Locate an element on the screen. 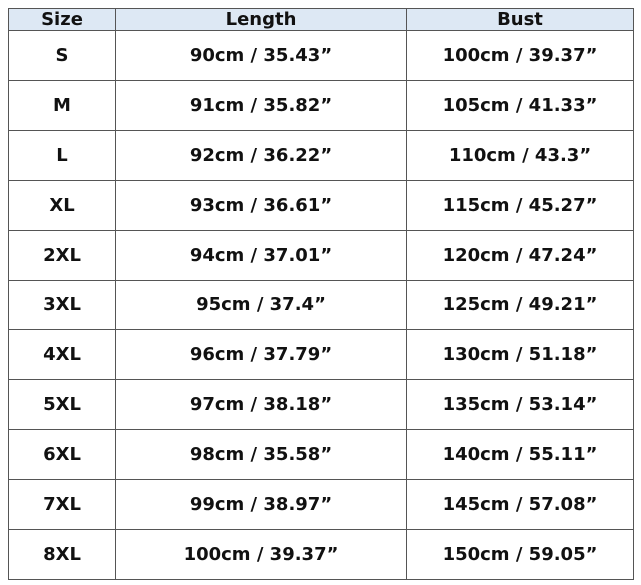 Image resolution: width=641 pixels, height=585 pixels. table-cell: 92cm / 36.22” is located at coordinates (261, 155).